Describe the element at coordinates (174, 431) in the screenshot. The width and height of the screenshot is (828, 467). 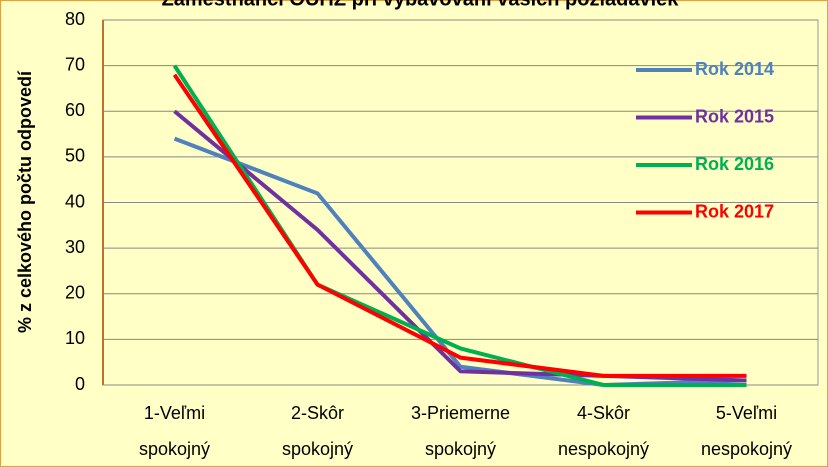
I see `x-tick-label: 1-Veľmi spokojný` at that location.